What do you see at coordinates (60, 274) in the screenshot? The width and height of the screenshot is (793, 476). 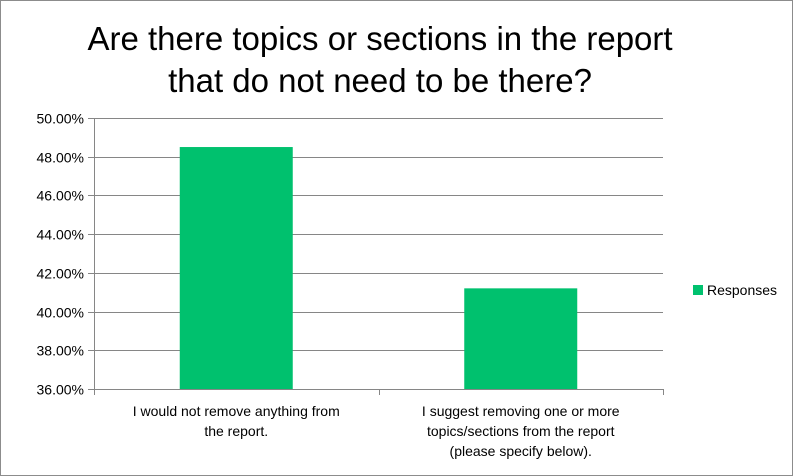 I see `y-tick-label: 42.00%` at bounding box center [60, 274].